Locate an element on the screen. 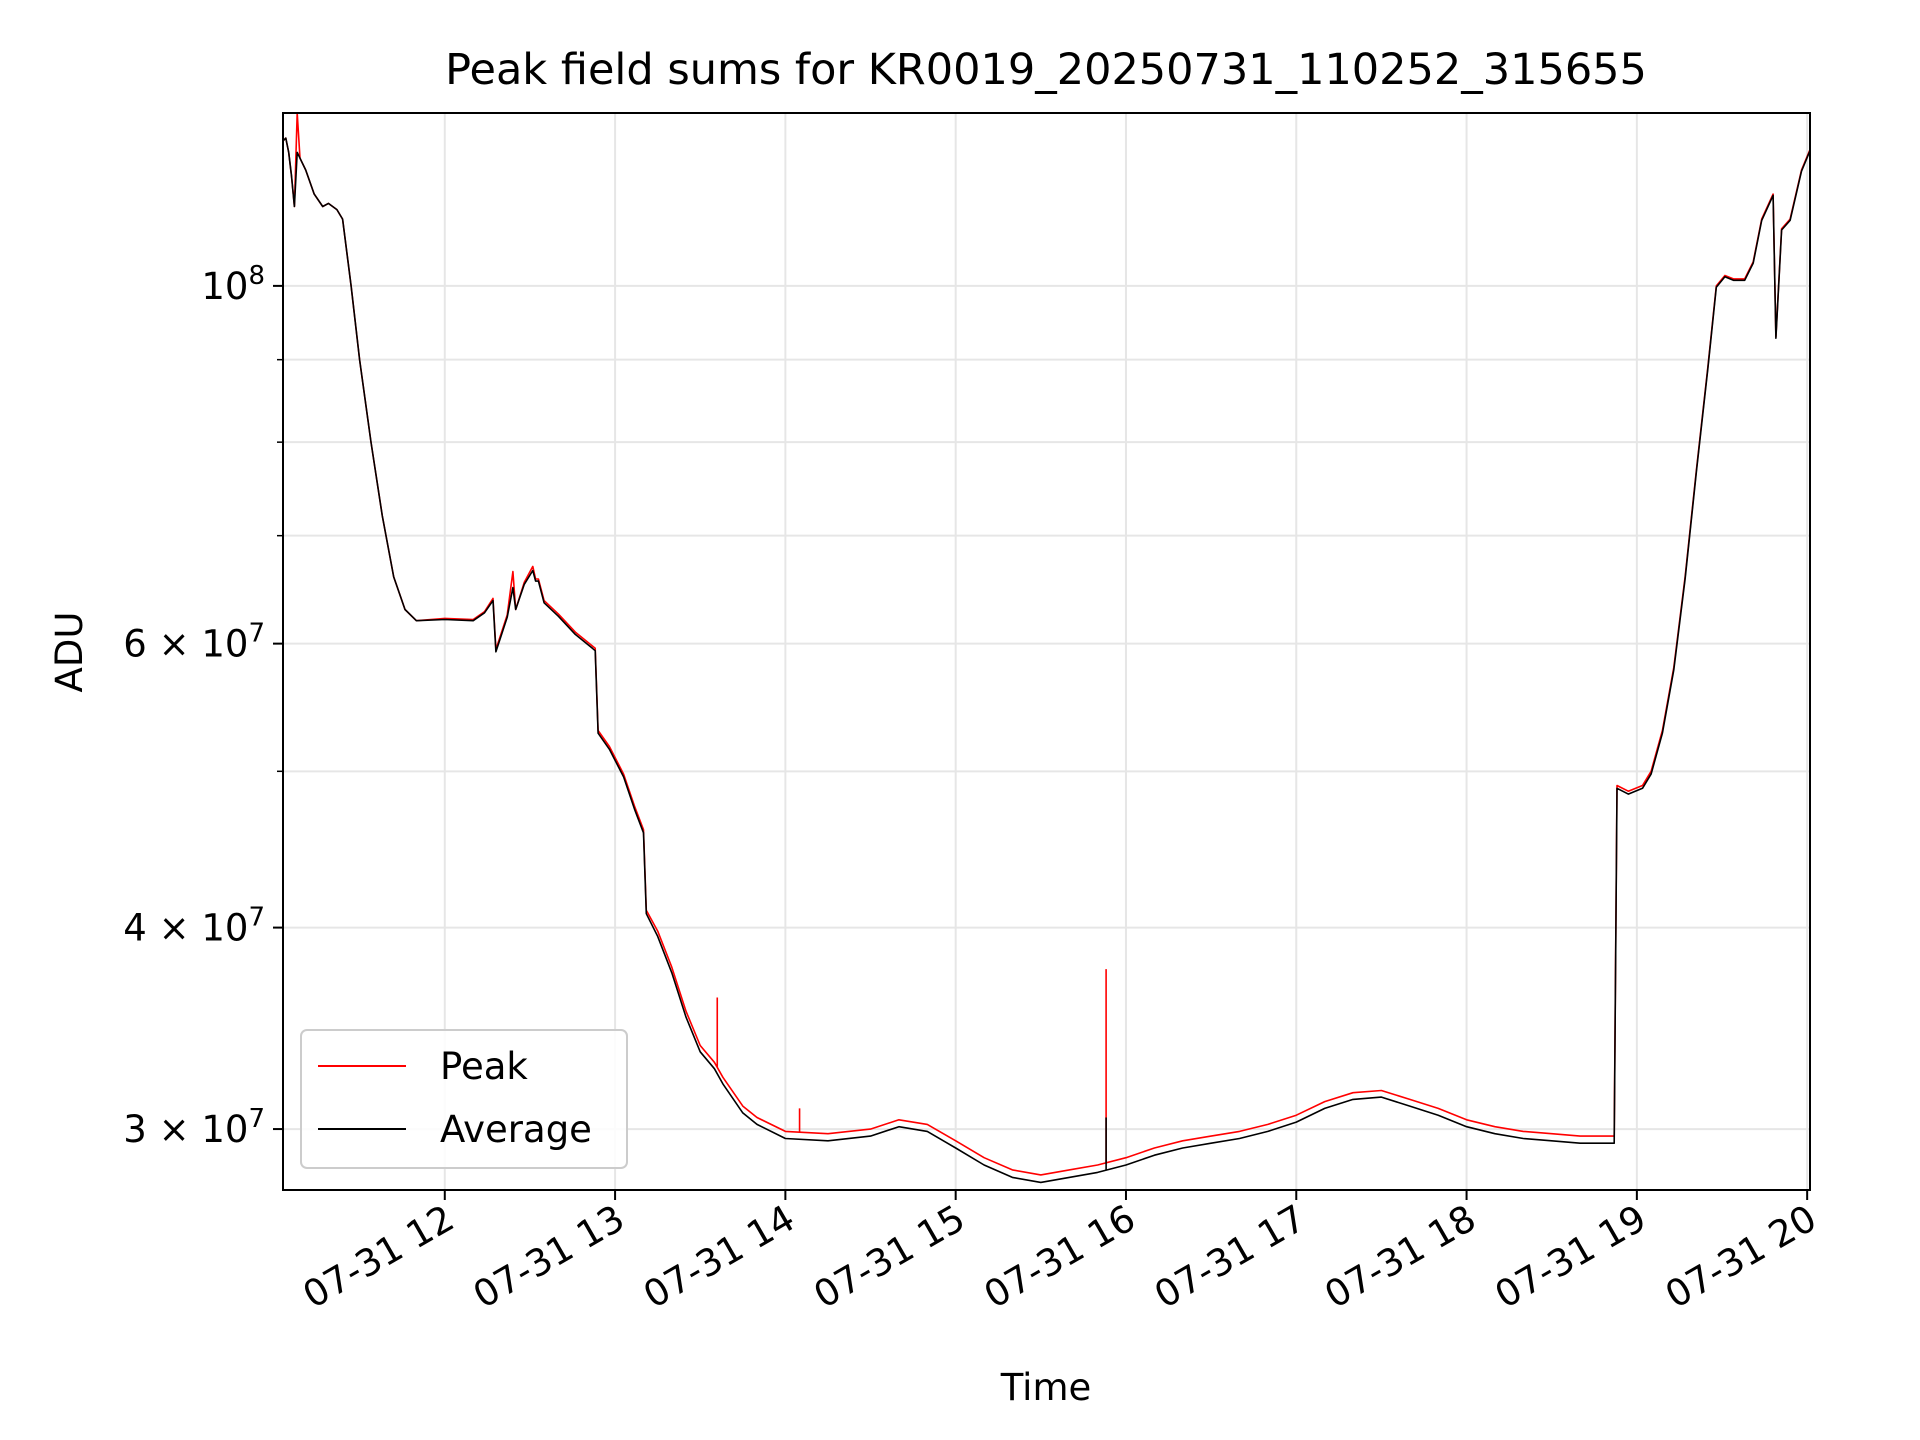  legend-label-peak: Peak is located at coordinates (484, 1066).